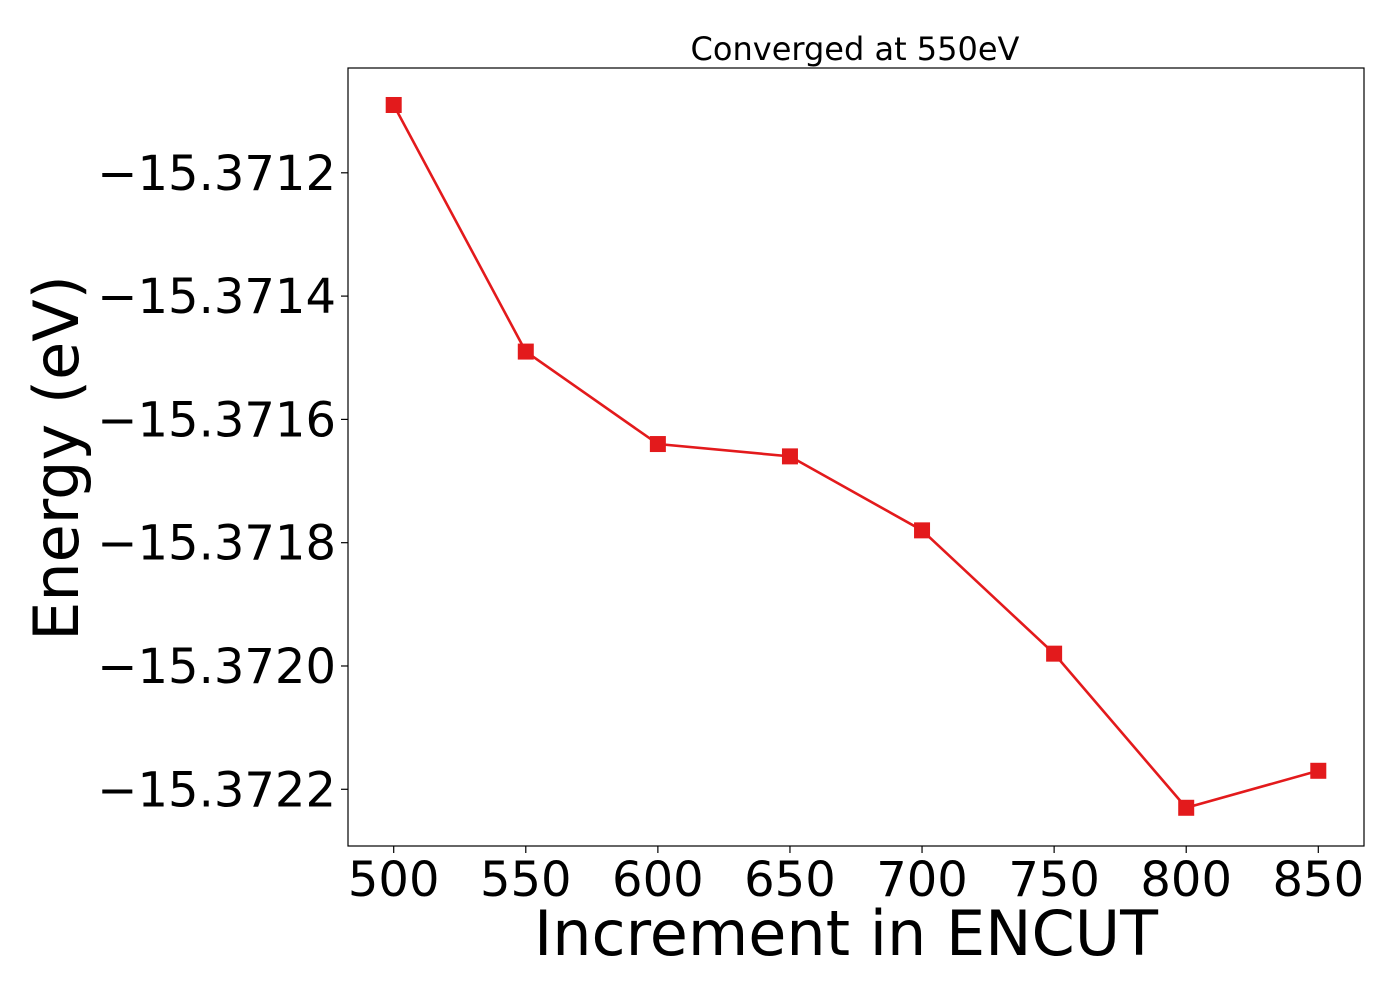 The image size is (1400, 1000). What do you see at coordinates (1318, 880) in the screenshot?
I see `x-tick-label: 850` at bounding box center [1318, 880].